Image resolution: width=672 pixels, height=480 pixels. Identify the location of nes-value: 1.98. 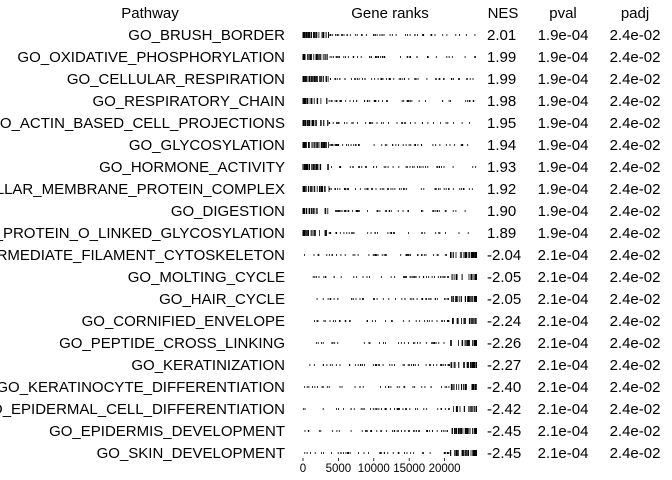
(501, 101).